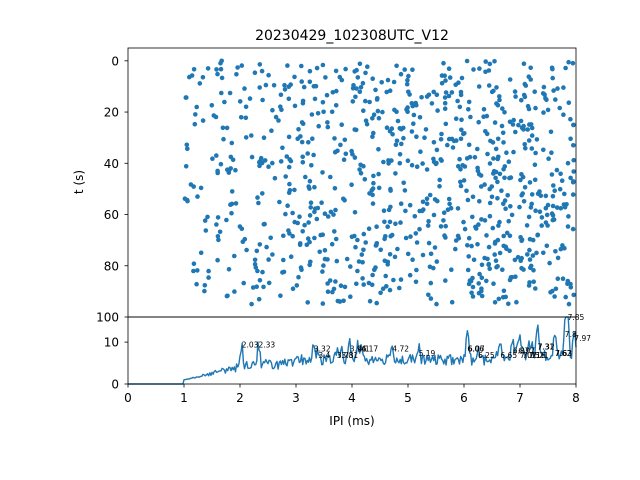  What do you see at coordinates (250, 344) in the screenshot?
I see `peak-label: 2.03` at bounding box center [250, 344].